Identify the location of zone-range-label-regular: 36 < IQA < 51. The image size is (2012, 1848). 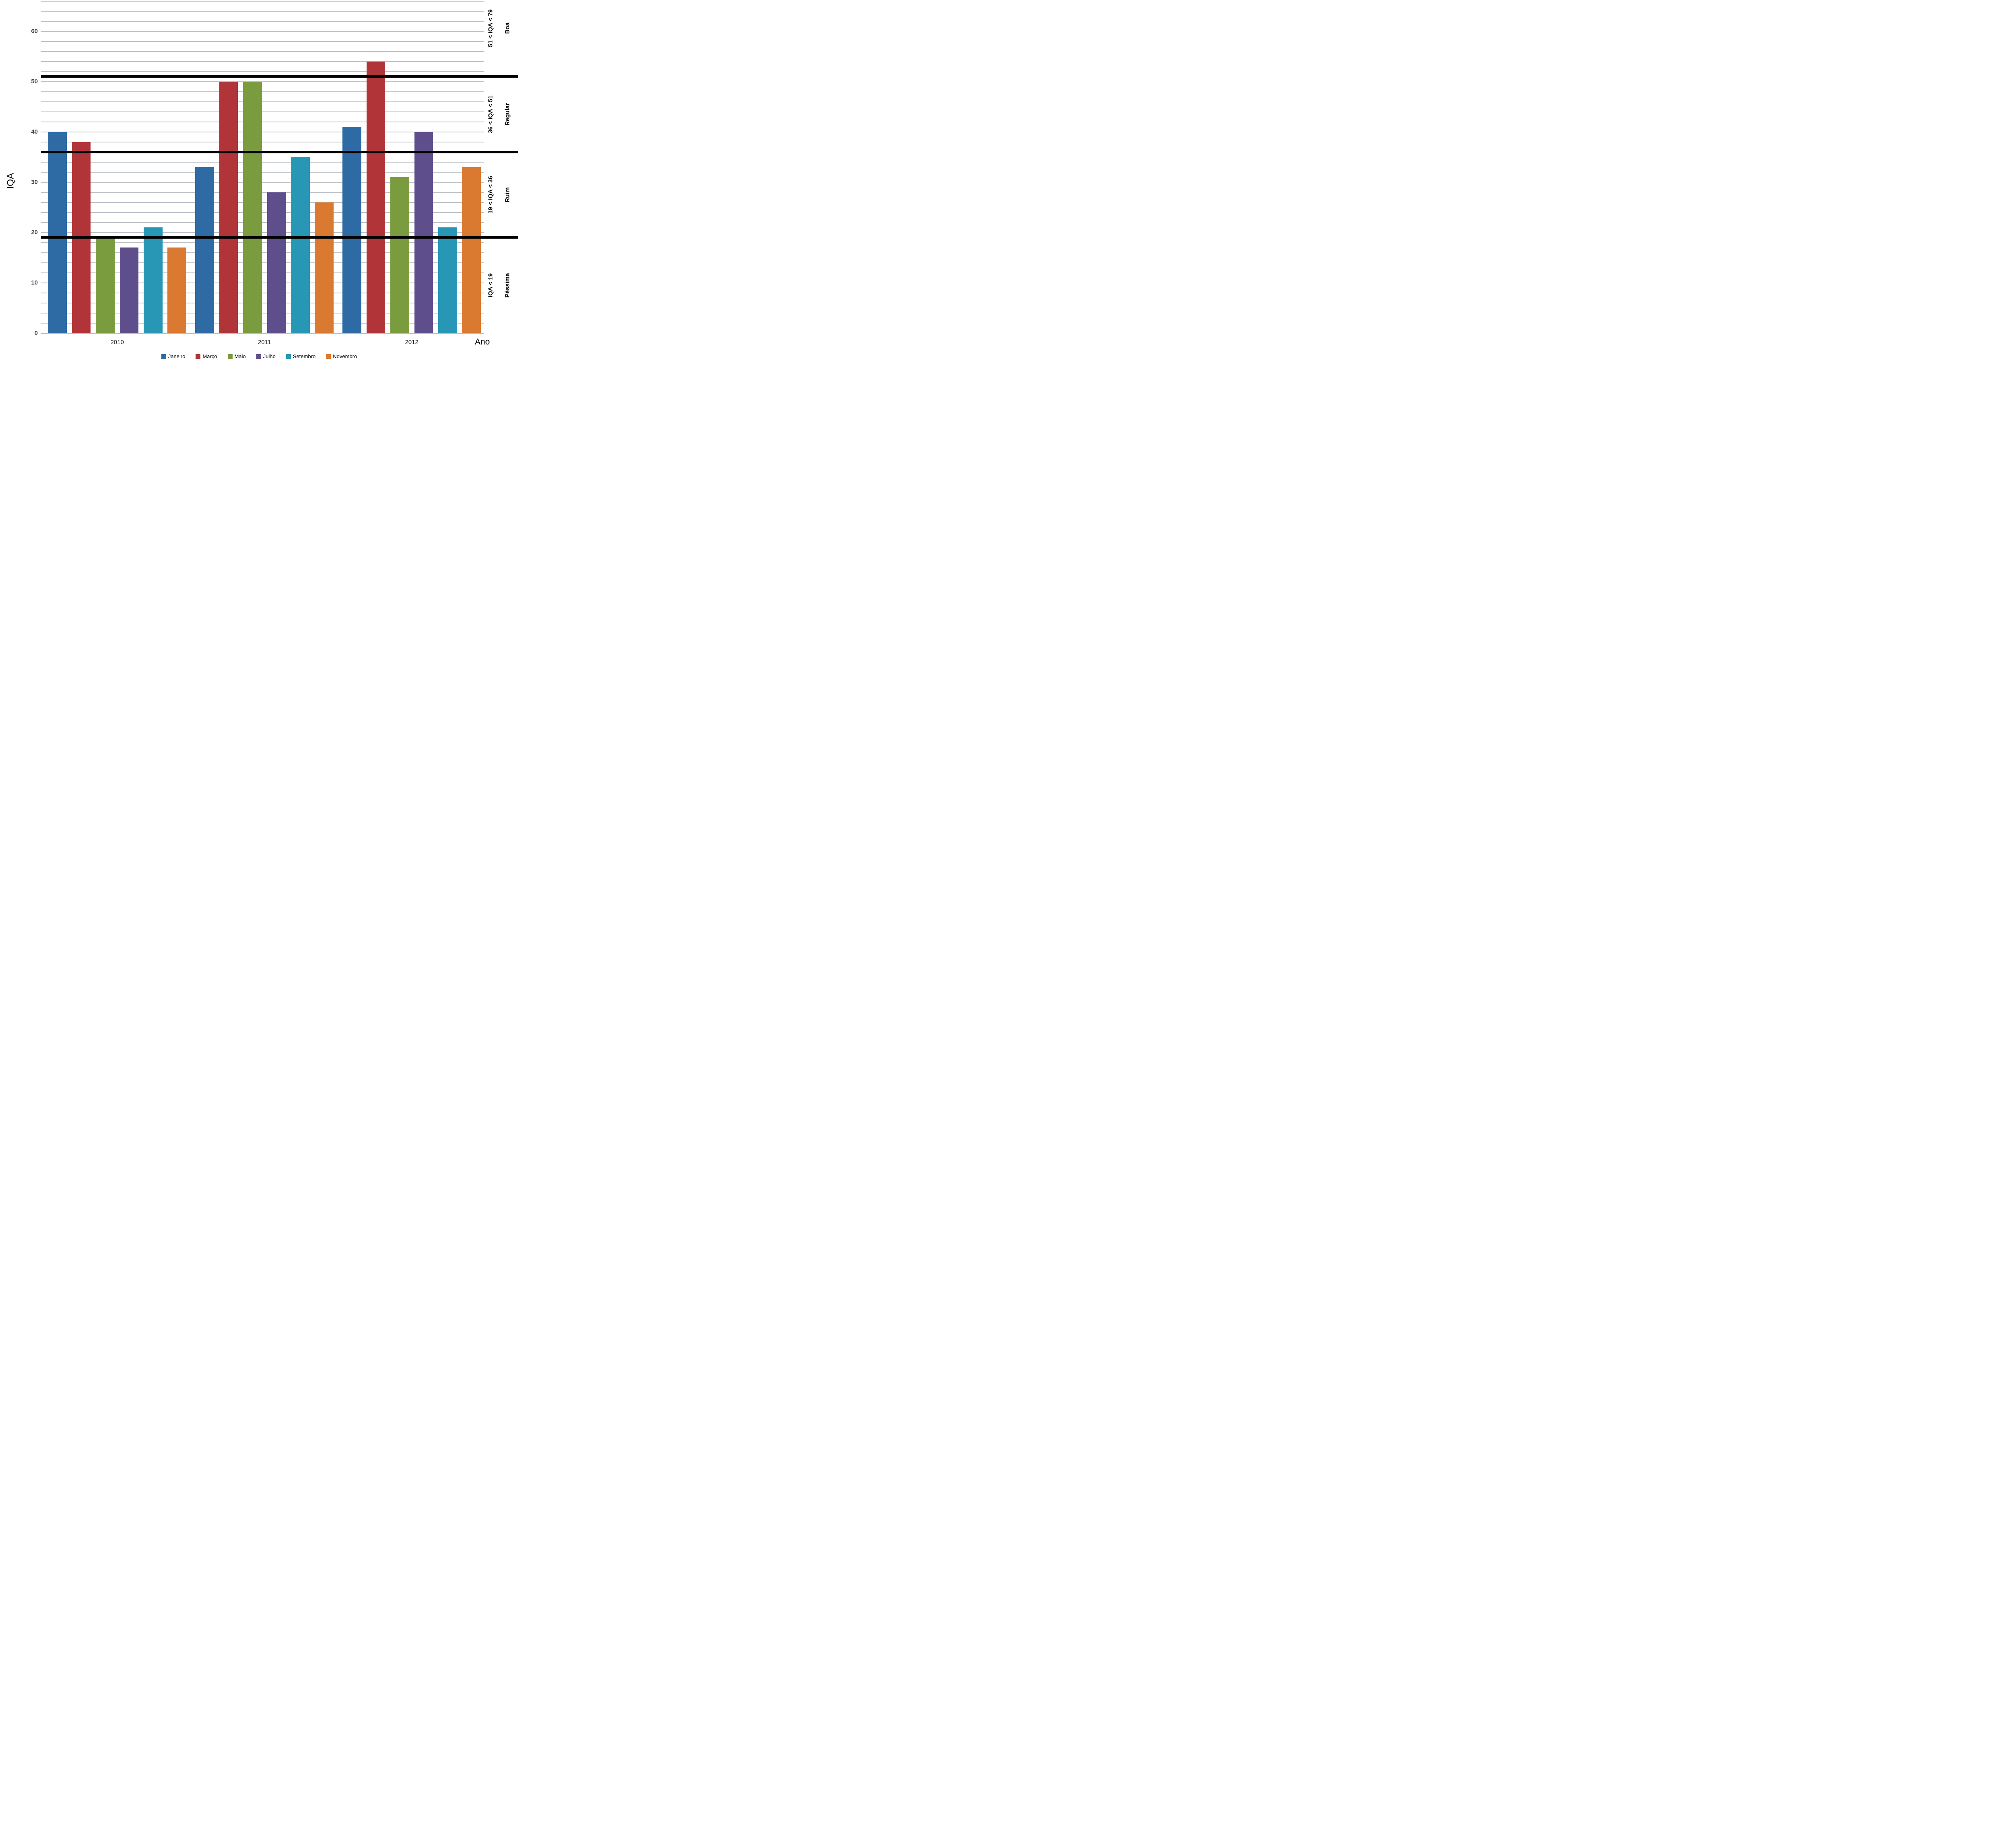
(490, 114).